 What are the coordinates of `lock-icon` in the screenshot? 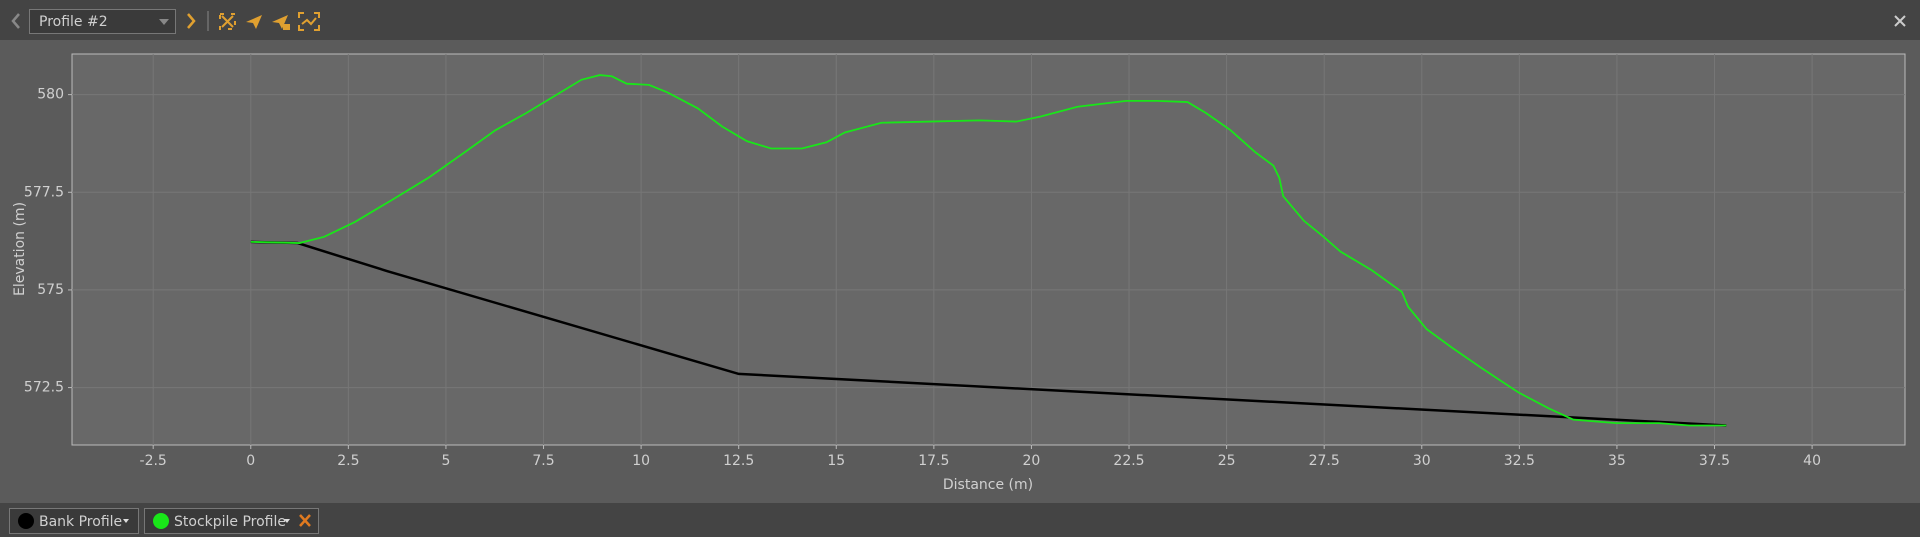 It's located at (286, 27).